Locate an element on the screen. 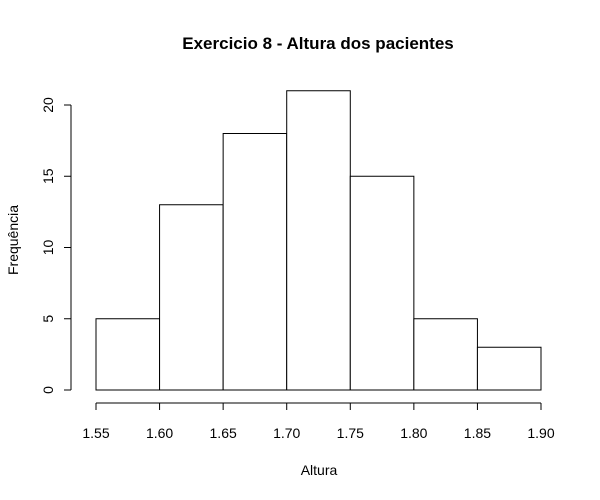 The width and height of the screenshot is (600, 500). x-axis: 1.55 1.60 1.65 1.70 1.75 1.80 1.85 1.90 is located at coordinates (318, 421).